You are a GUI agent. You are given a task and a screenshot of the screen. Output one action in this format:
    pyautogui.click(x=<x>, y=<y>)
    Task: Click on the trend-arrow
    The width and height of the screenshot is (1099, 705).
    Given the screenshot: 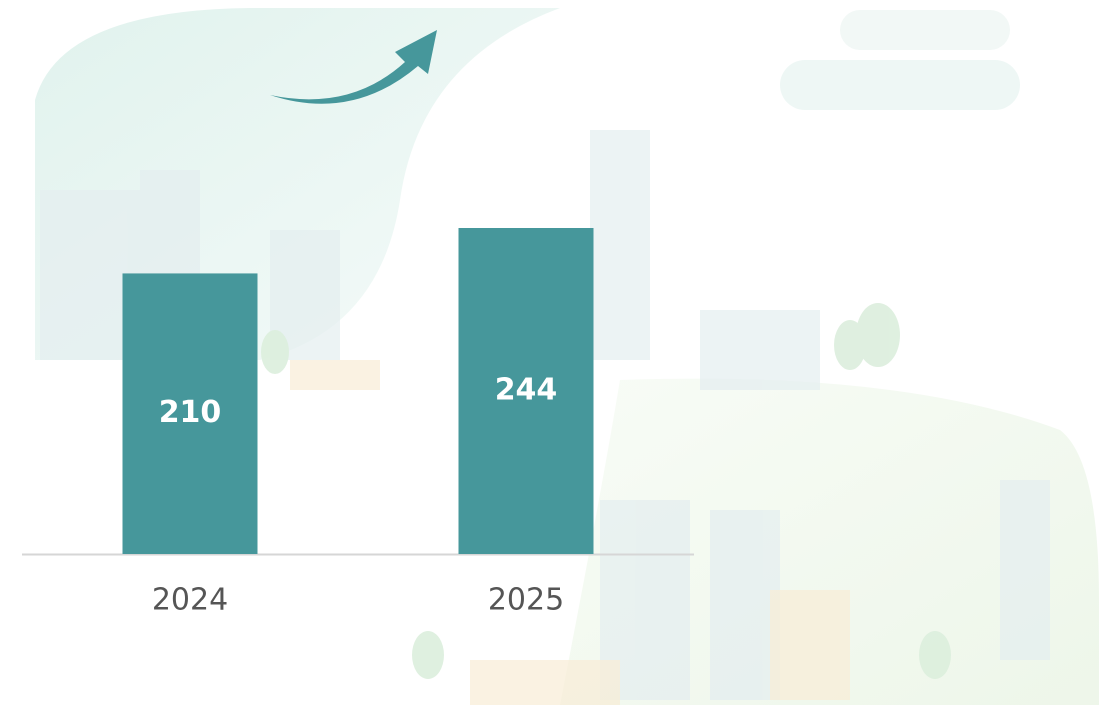 What is the action you would take?
    pyautogui.click(x=353, y=67)
    